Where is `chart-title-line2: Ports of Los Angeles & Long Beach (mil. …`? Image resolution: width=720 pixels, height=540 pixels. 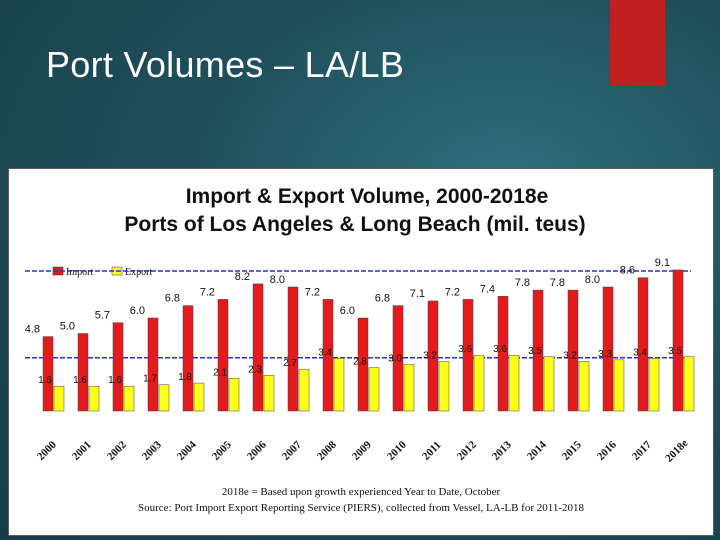
chart-title-line2: Ports of Los Angeles & Long Beach (mil. … is located at coordinates (354, 224).